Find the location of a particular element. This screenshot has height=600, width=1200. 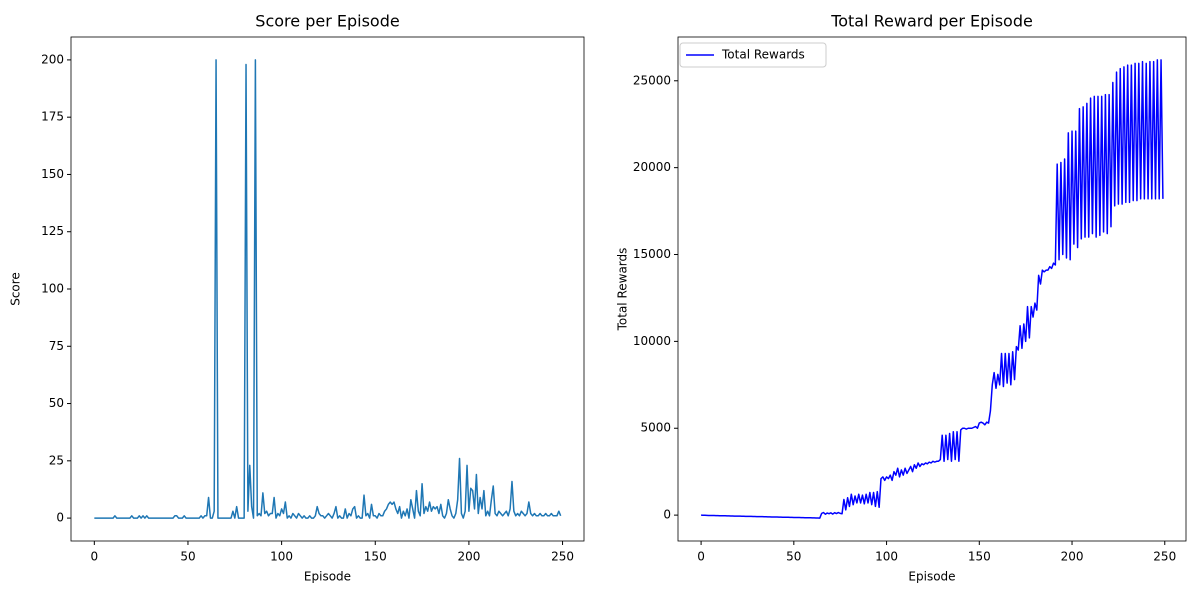

y-tick-label: 15000 is located at coordinates (652, 254).